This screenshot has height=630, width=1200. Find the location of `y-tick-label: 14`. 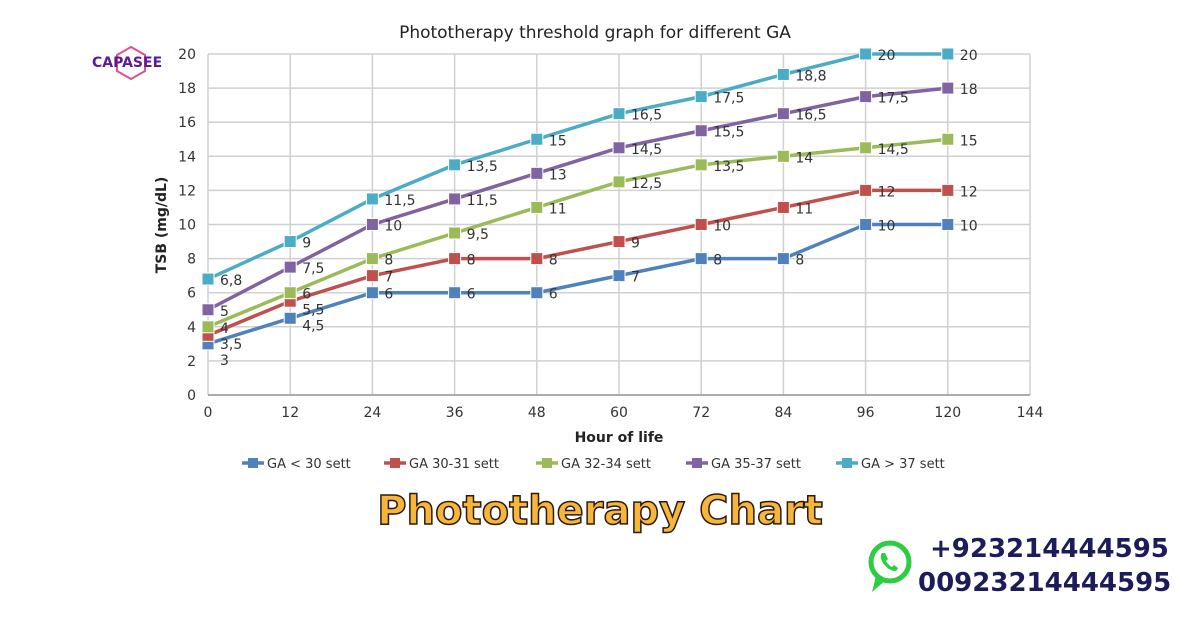

y-tick-label: 14 is located at coordinates (187, 157).